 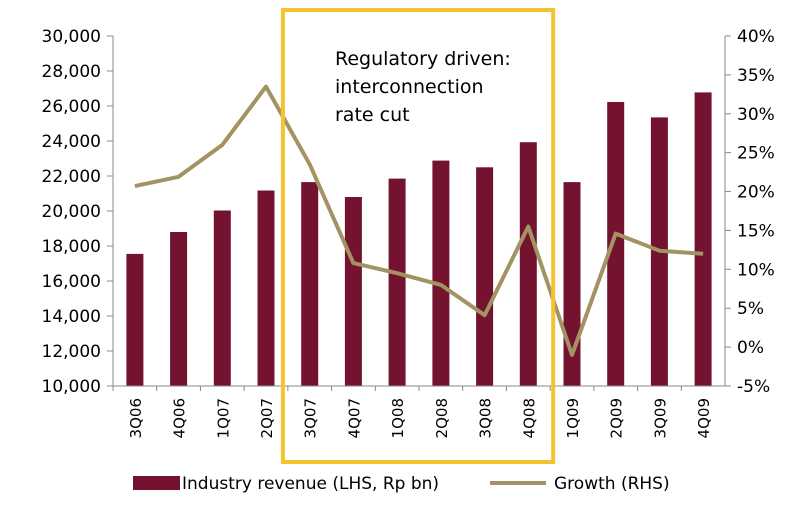 I want to click on x-tick-label: 1Q08, so click(x=398, y=418).